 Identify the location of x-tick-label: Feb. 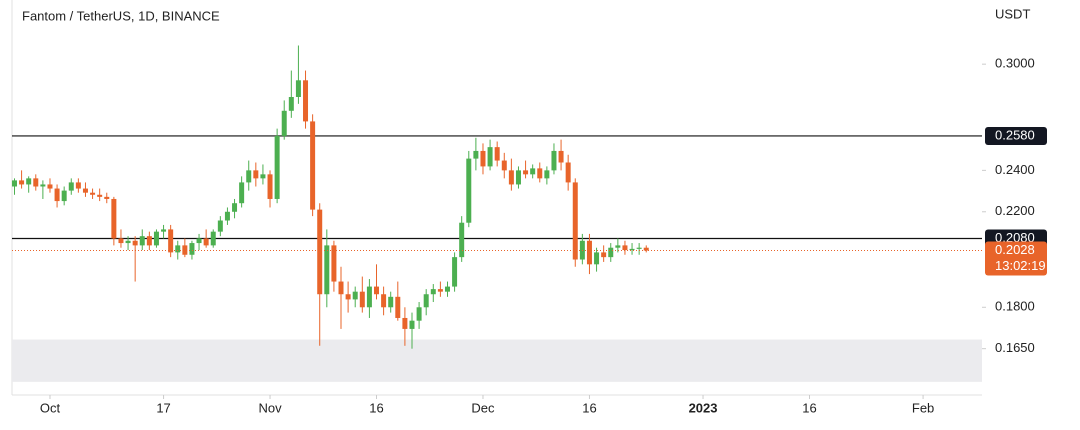
(923, 407).